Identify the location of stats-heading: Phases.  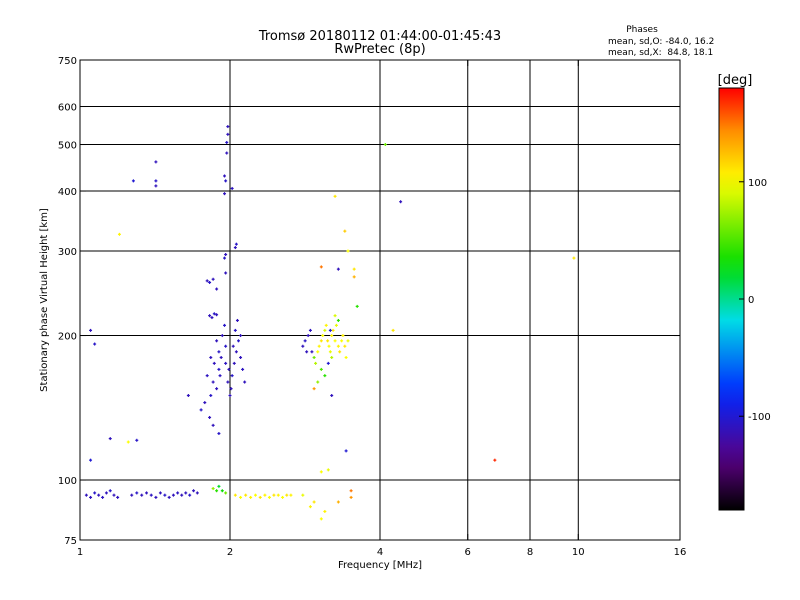
(642, 30).